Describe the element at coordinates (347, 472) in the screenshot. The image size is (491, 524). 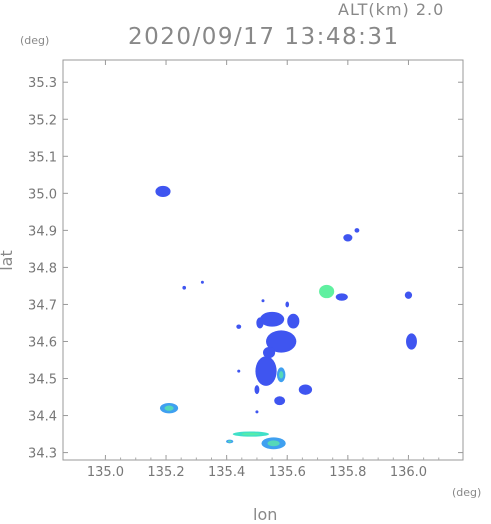
I see `lon-tick-label: 135.8` at that location.